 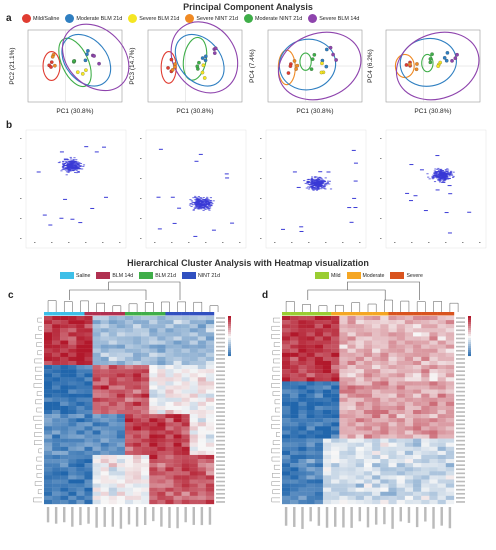 I want to click on legend-item: Saline, so click(x=75, y=275).